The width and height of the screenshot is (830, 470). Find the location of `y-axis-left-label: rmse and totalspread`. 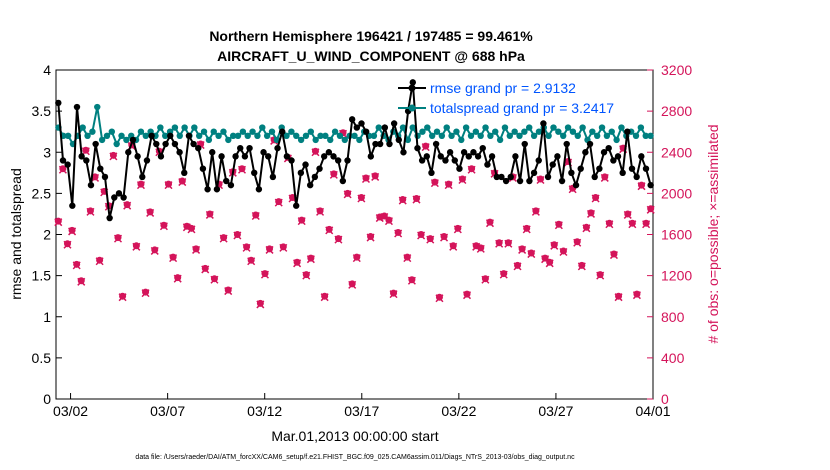

y-axis-left-label: rmse and totalspread is located at coordinates (16, 234).